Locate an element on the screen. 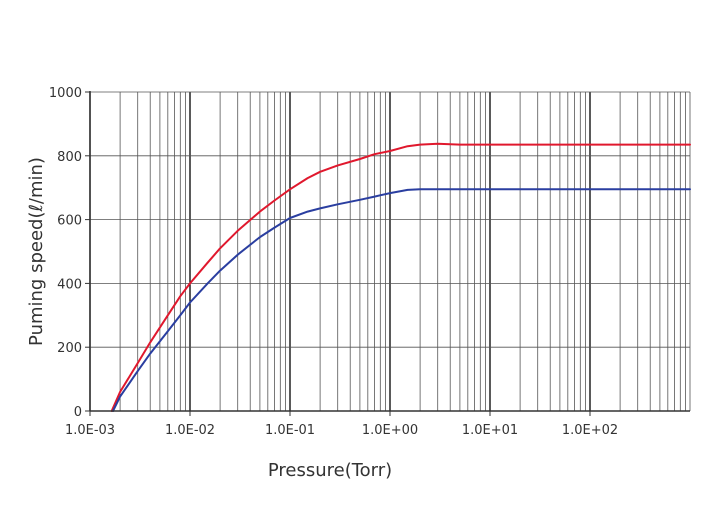  y-tick-label: 800 is located at coordinates (69, 157).